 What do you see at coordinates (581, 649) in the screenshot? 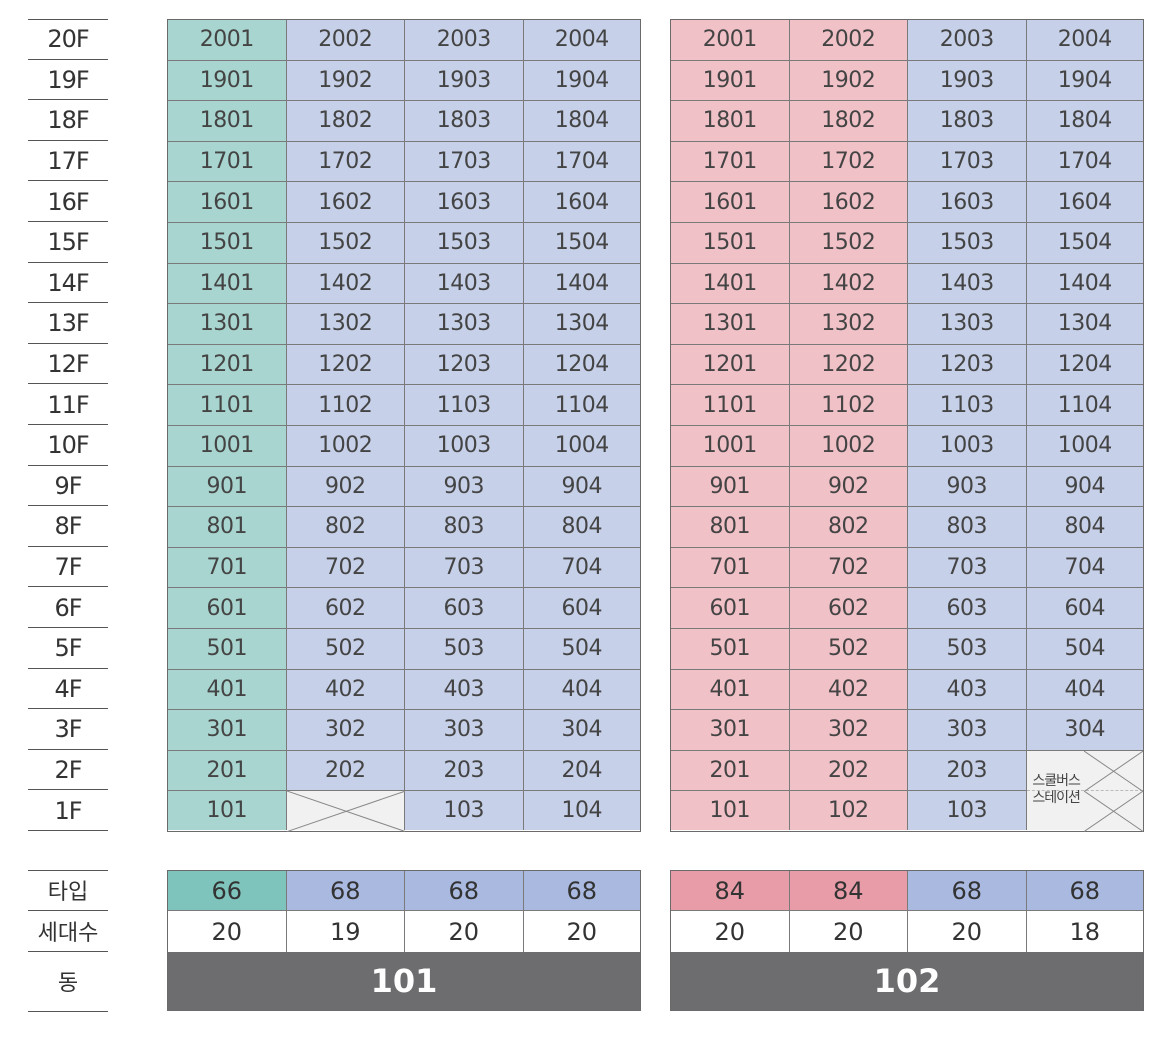
I see `unit-504: 504` at bounding box center [581, 649].